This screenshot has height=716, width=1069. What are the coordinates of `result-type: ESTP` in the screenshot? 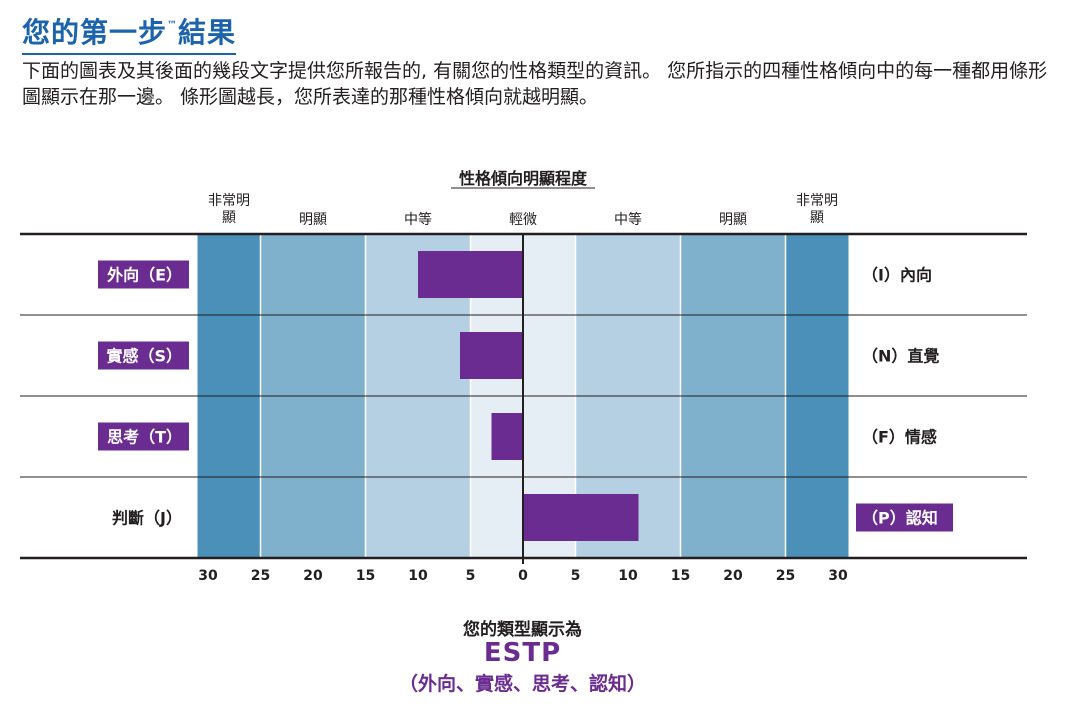 It's located at (522, 653).